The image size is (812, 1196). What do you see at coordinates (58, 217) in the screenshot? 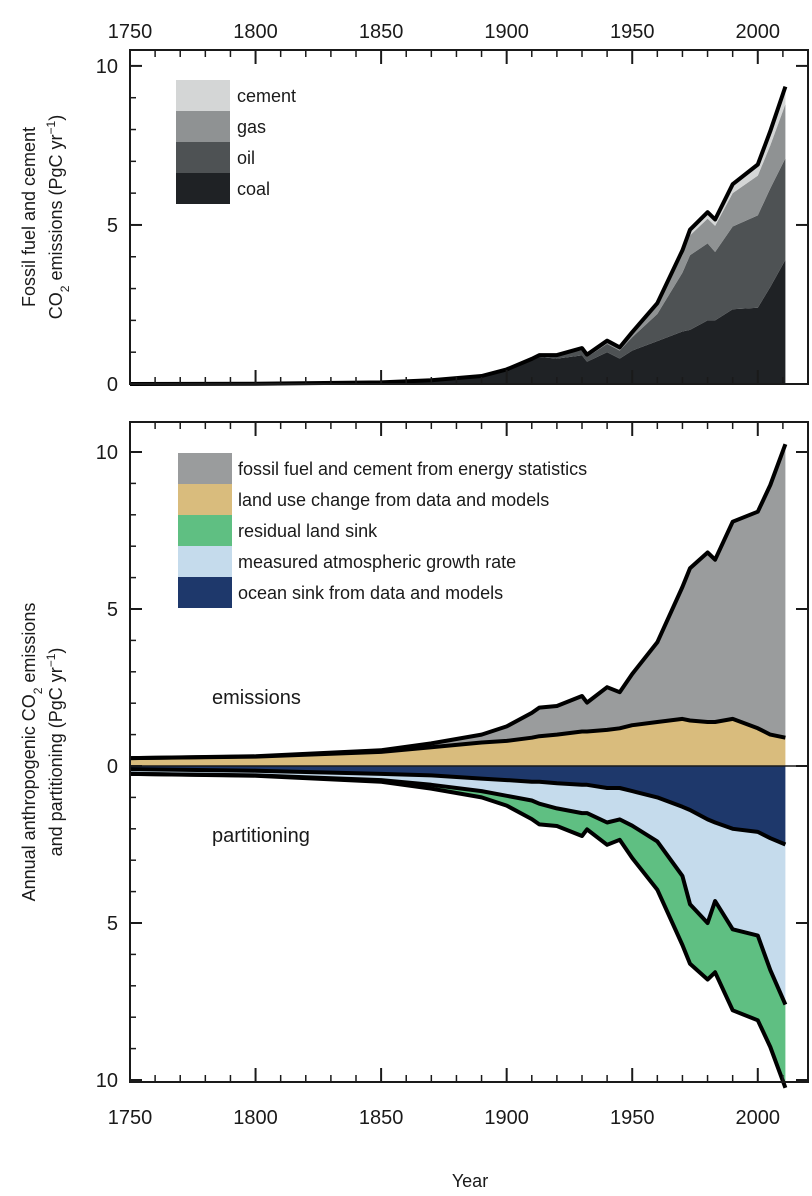
I see `top-y-axis-label-line2: CO2 emissions (PgC yr−1)` at bounding box center [58, 217].